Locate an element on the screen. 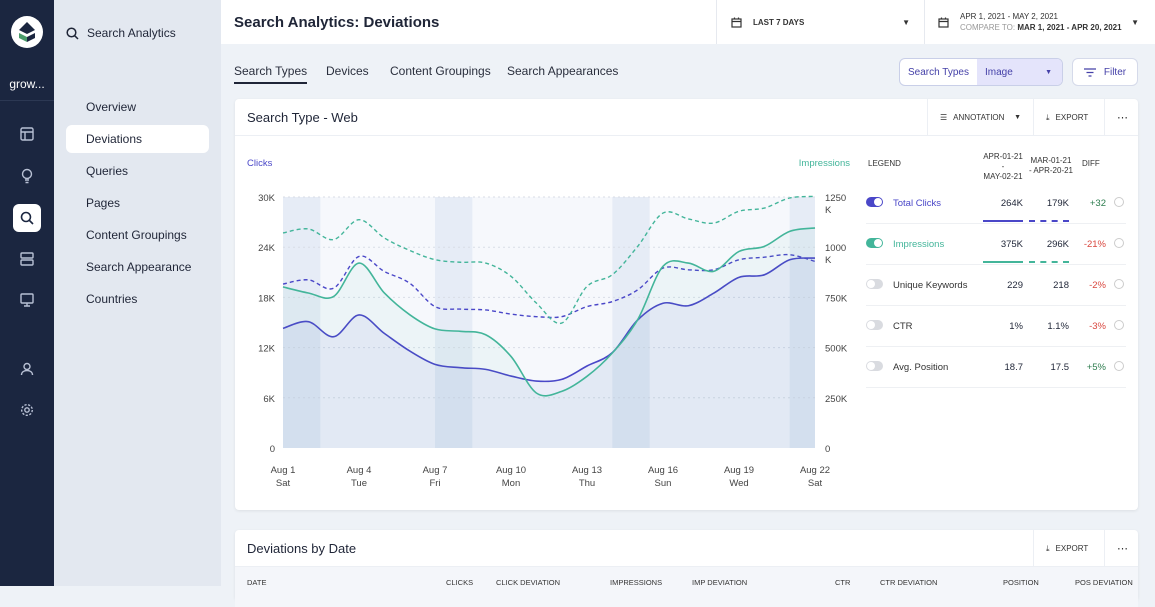 The width and height of the screenshot is (1155, 607). column-header: POS DEVIATION is located at coordinates (1104, 582).